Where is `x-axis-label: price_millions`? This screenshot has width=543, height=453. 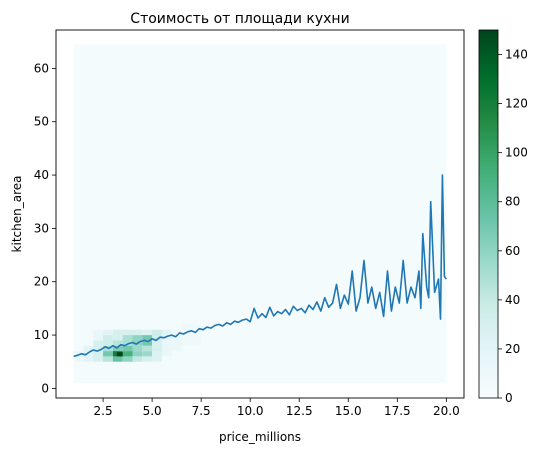
x-axis-label: price_millions is located at coordinates (260, 437).